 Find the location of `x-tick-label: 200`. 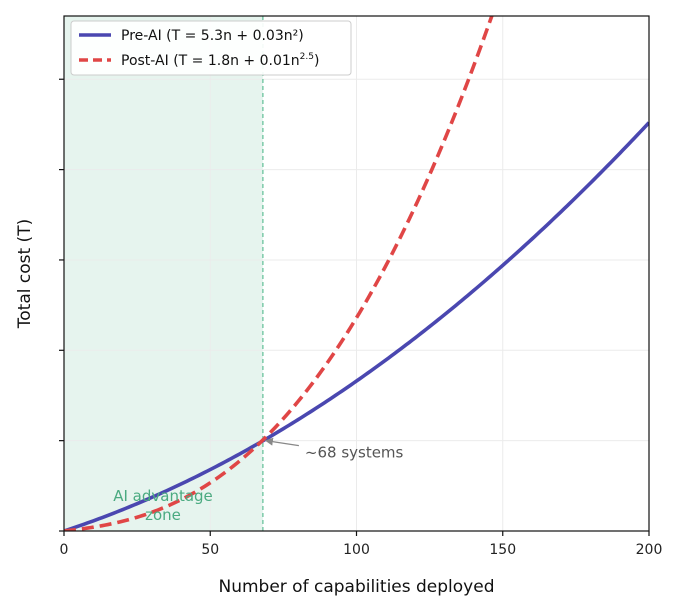

x-tick-label: 200 is located at coordinates (649, 550).